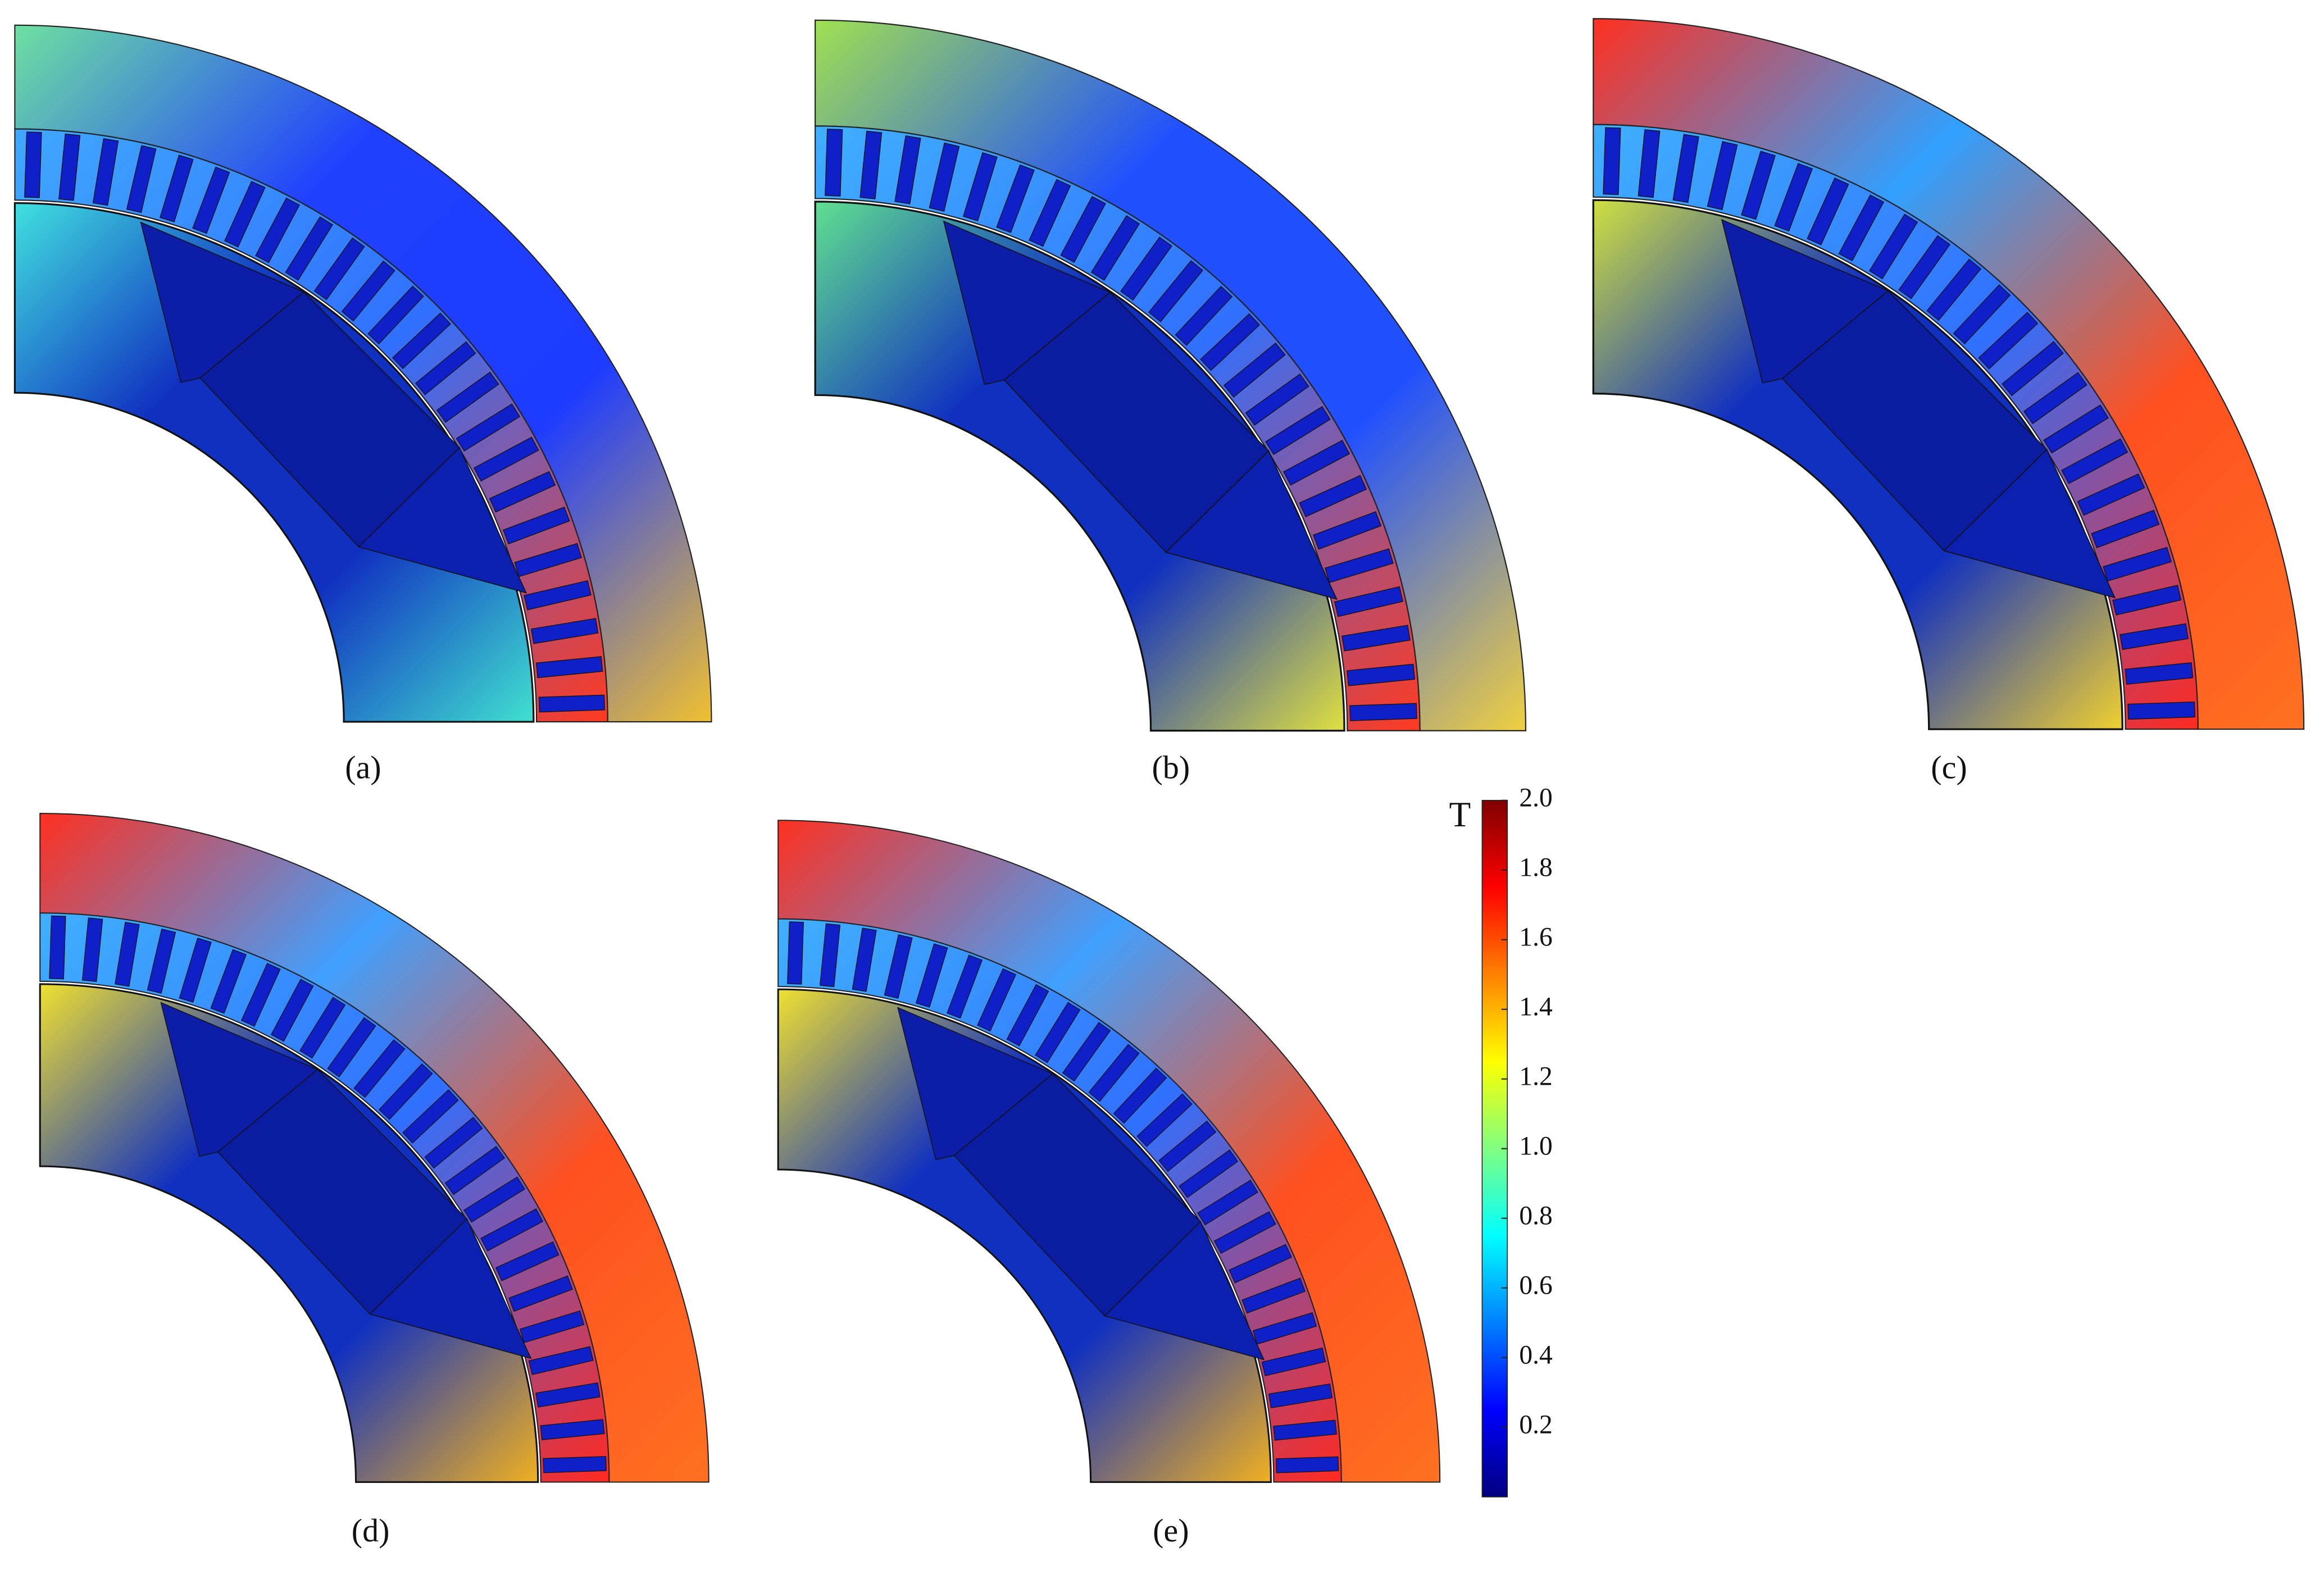 The height and width of the screenshot is (1574, 2324). Describe the element at coordinates (1171, 1530) in the screenshot. I see `panel-label: (e)` at that location.